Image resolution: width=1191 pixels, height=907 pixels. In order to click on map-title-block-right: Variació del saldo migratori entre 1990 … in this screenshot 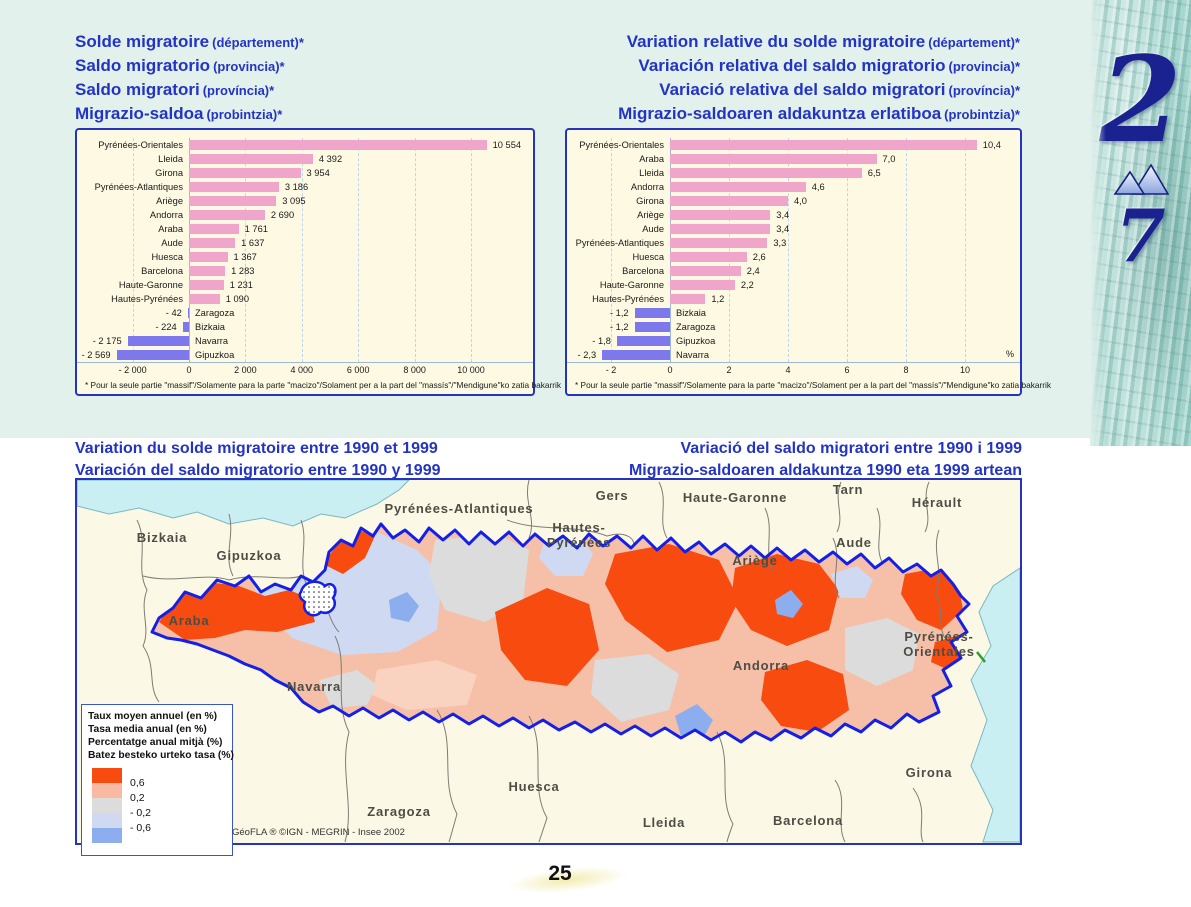, I will do `click(825, 460)`.